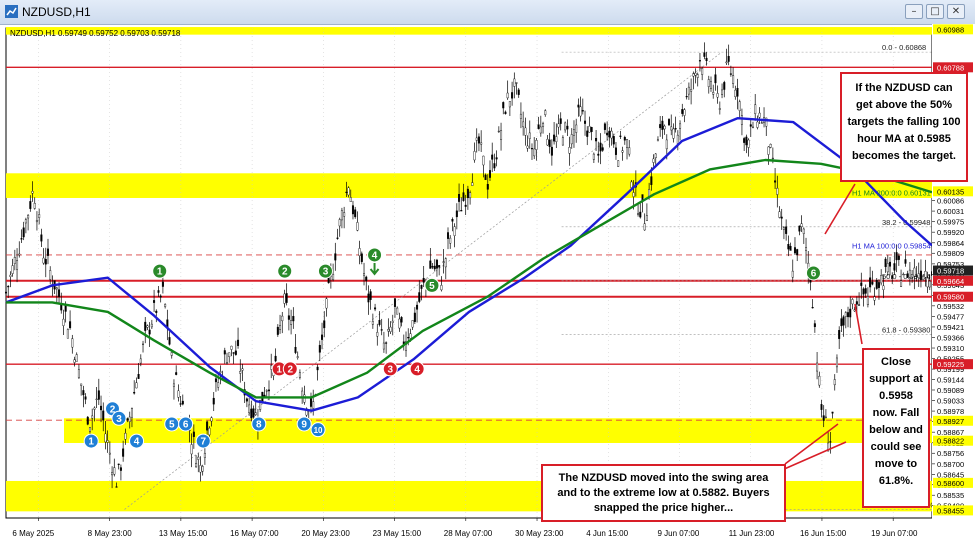  Describe the element at coordinates (468, 533) in the screenshot. I see `x-tick-label: 28 May 07:00` at that location.